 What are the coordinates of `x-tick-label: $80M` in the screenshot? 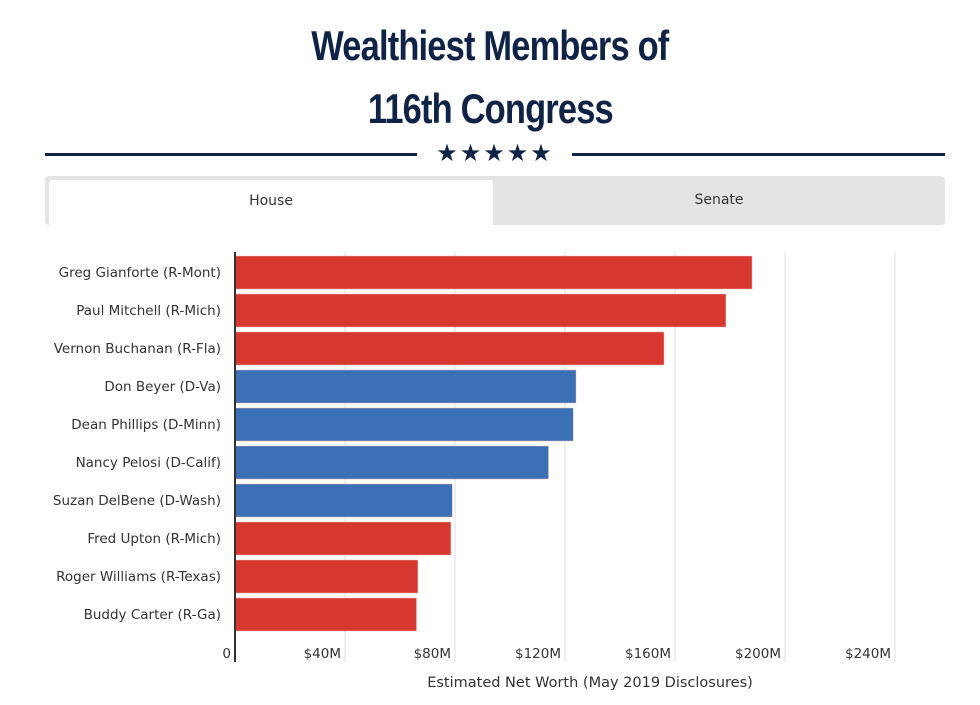 It's located at (432, 654).